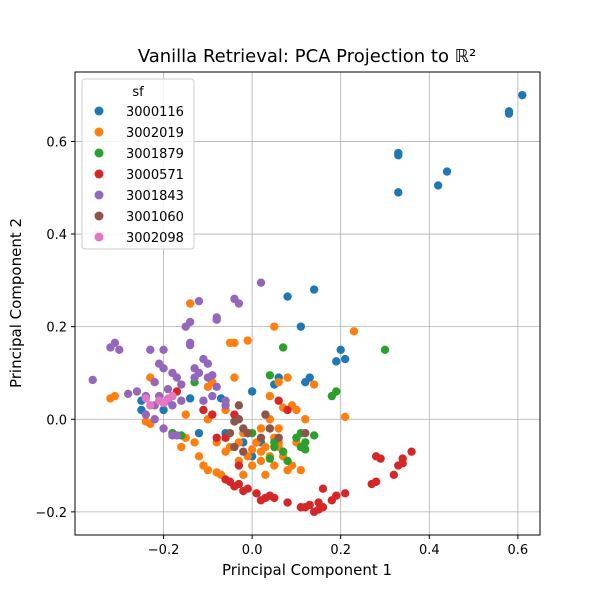  I want to click on y-tick-label: 0.0, so click(56, 420).